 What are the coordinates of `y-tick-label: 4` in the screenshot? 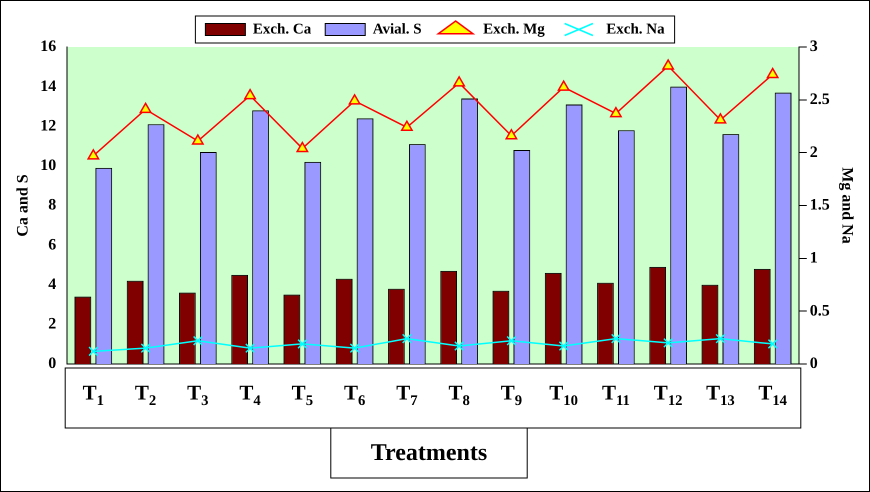 It's located at (52, 284).